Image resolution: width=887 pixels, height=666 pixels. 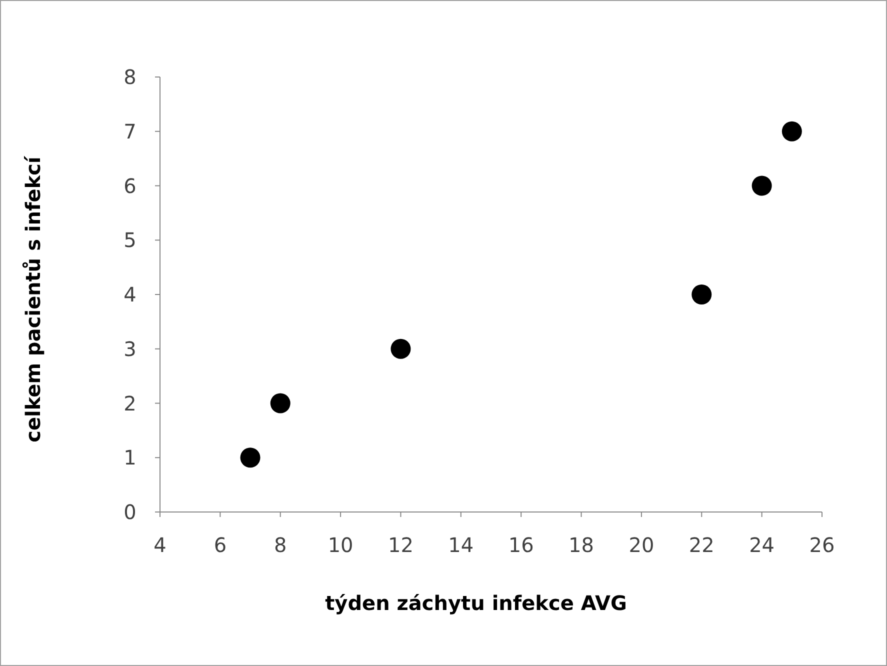 I want to click on x-axis-title: týden záchytu infekce AVG, so click(x=476, y=603).